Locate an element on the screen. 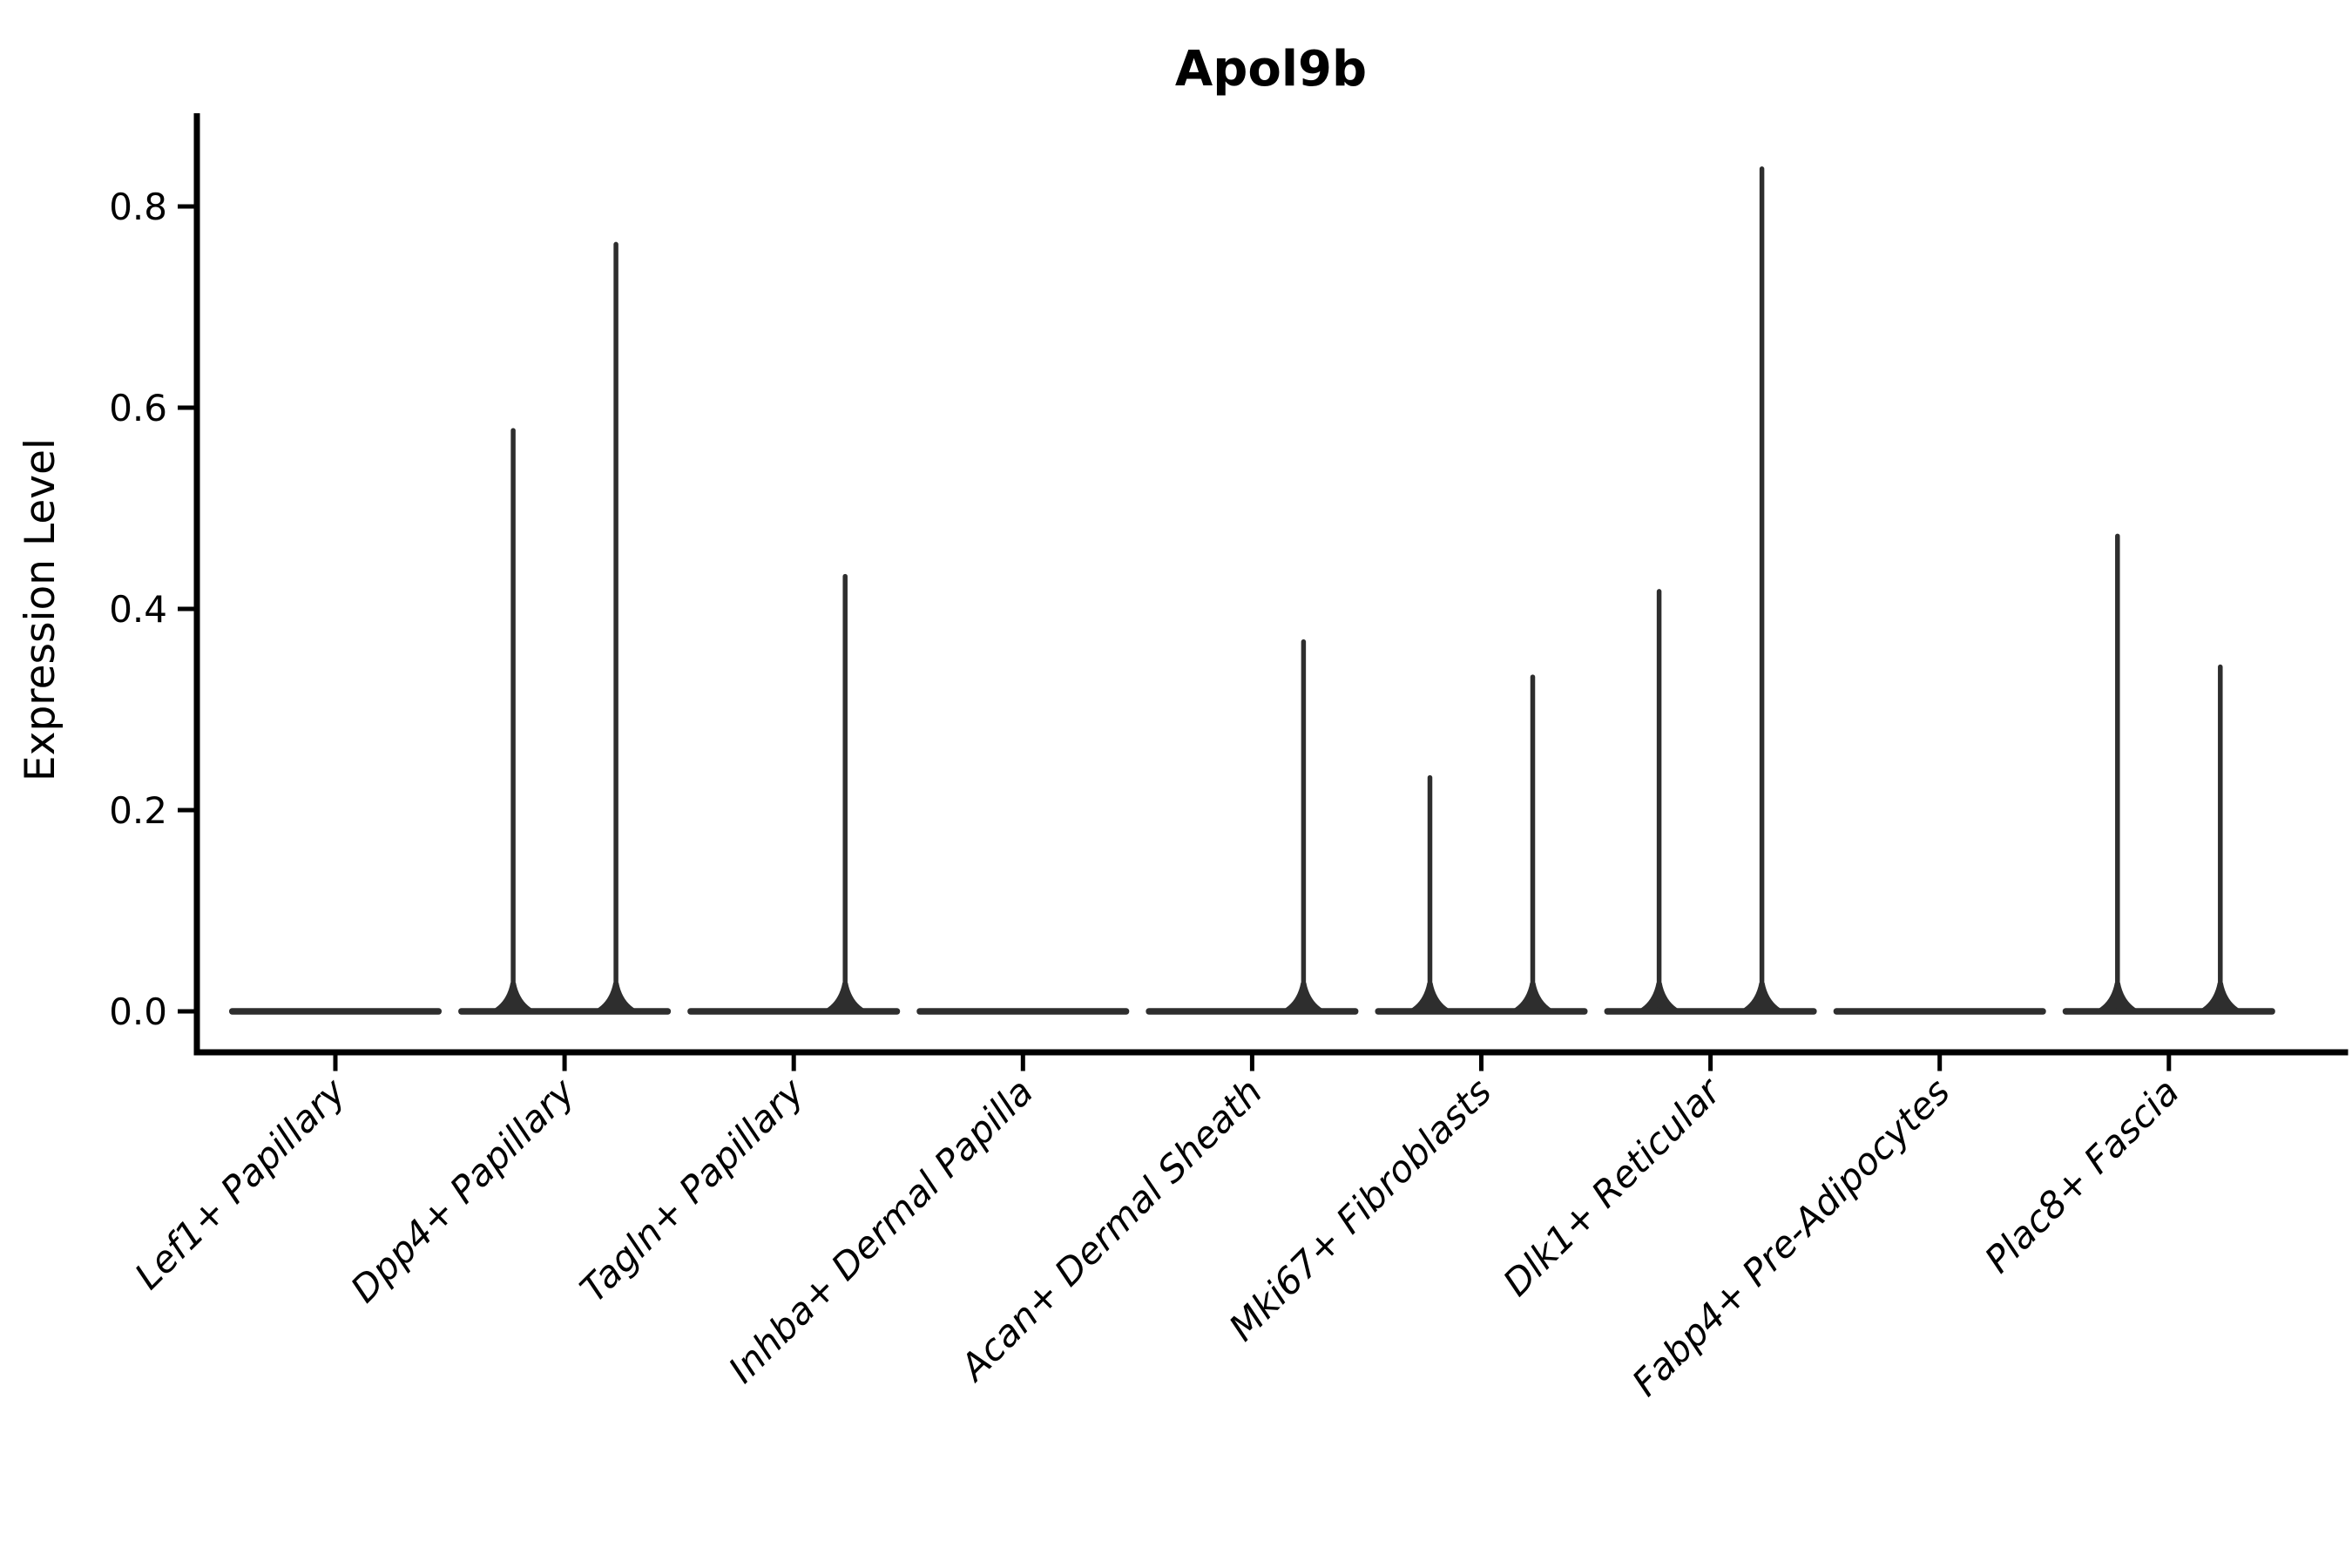 This screenshot has width=2352, height=1568. y-tick-label: 0.8 is located at coordinates (138, 207).